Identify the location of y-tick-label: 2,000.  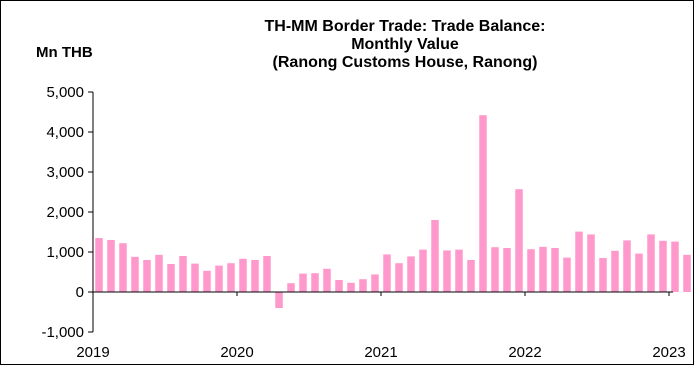
(65, 212).